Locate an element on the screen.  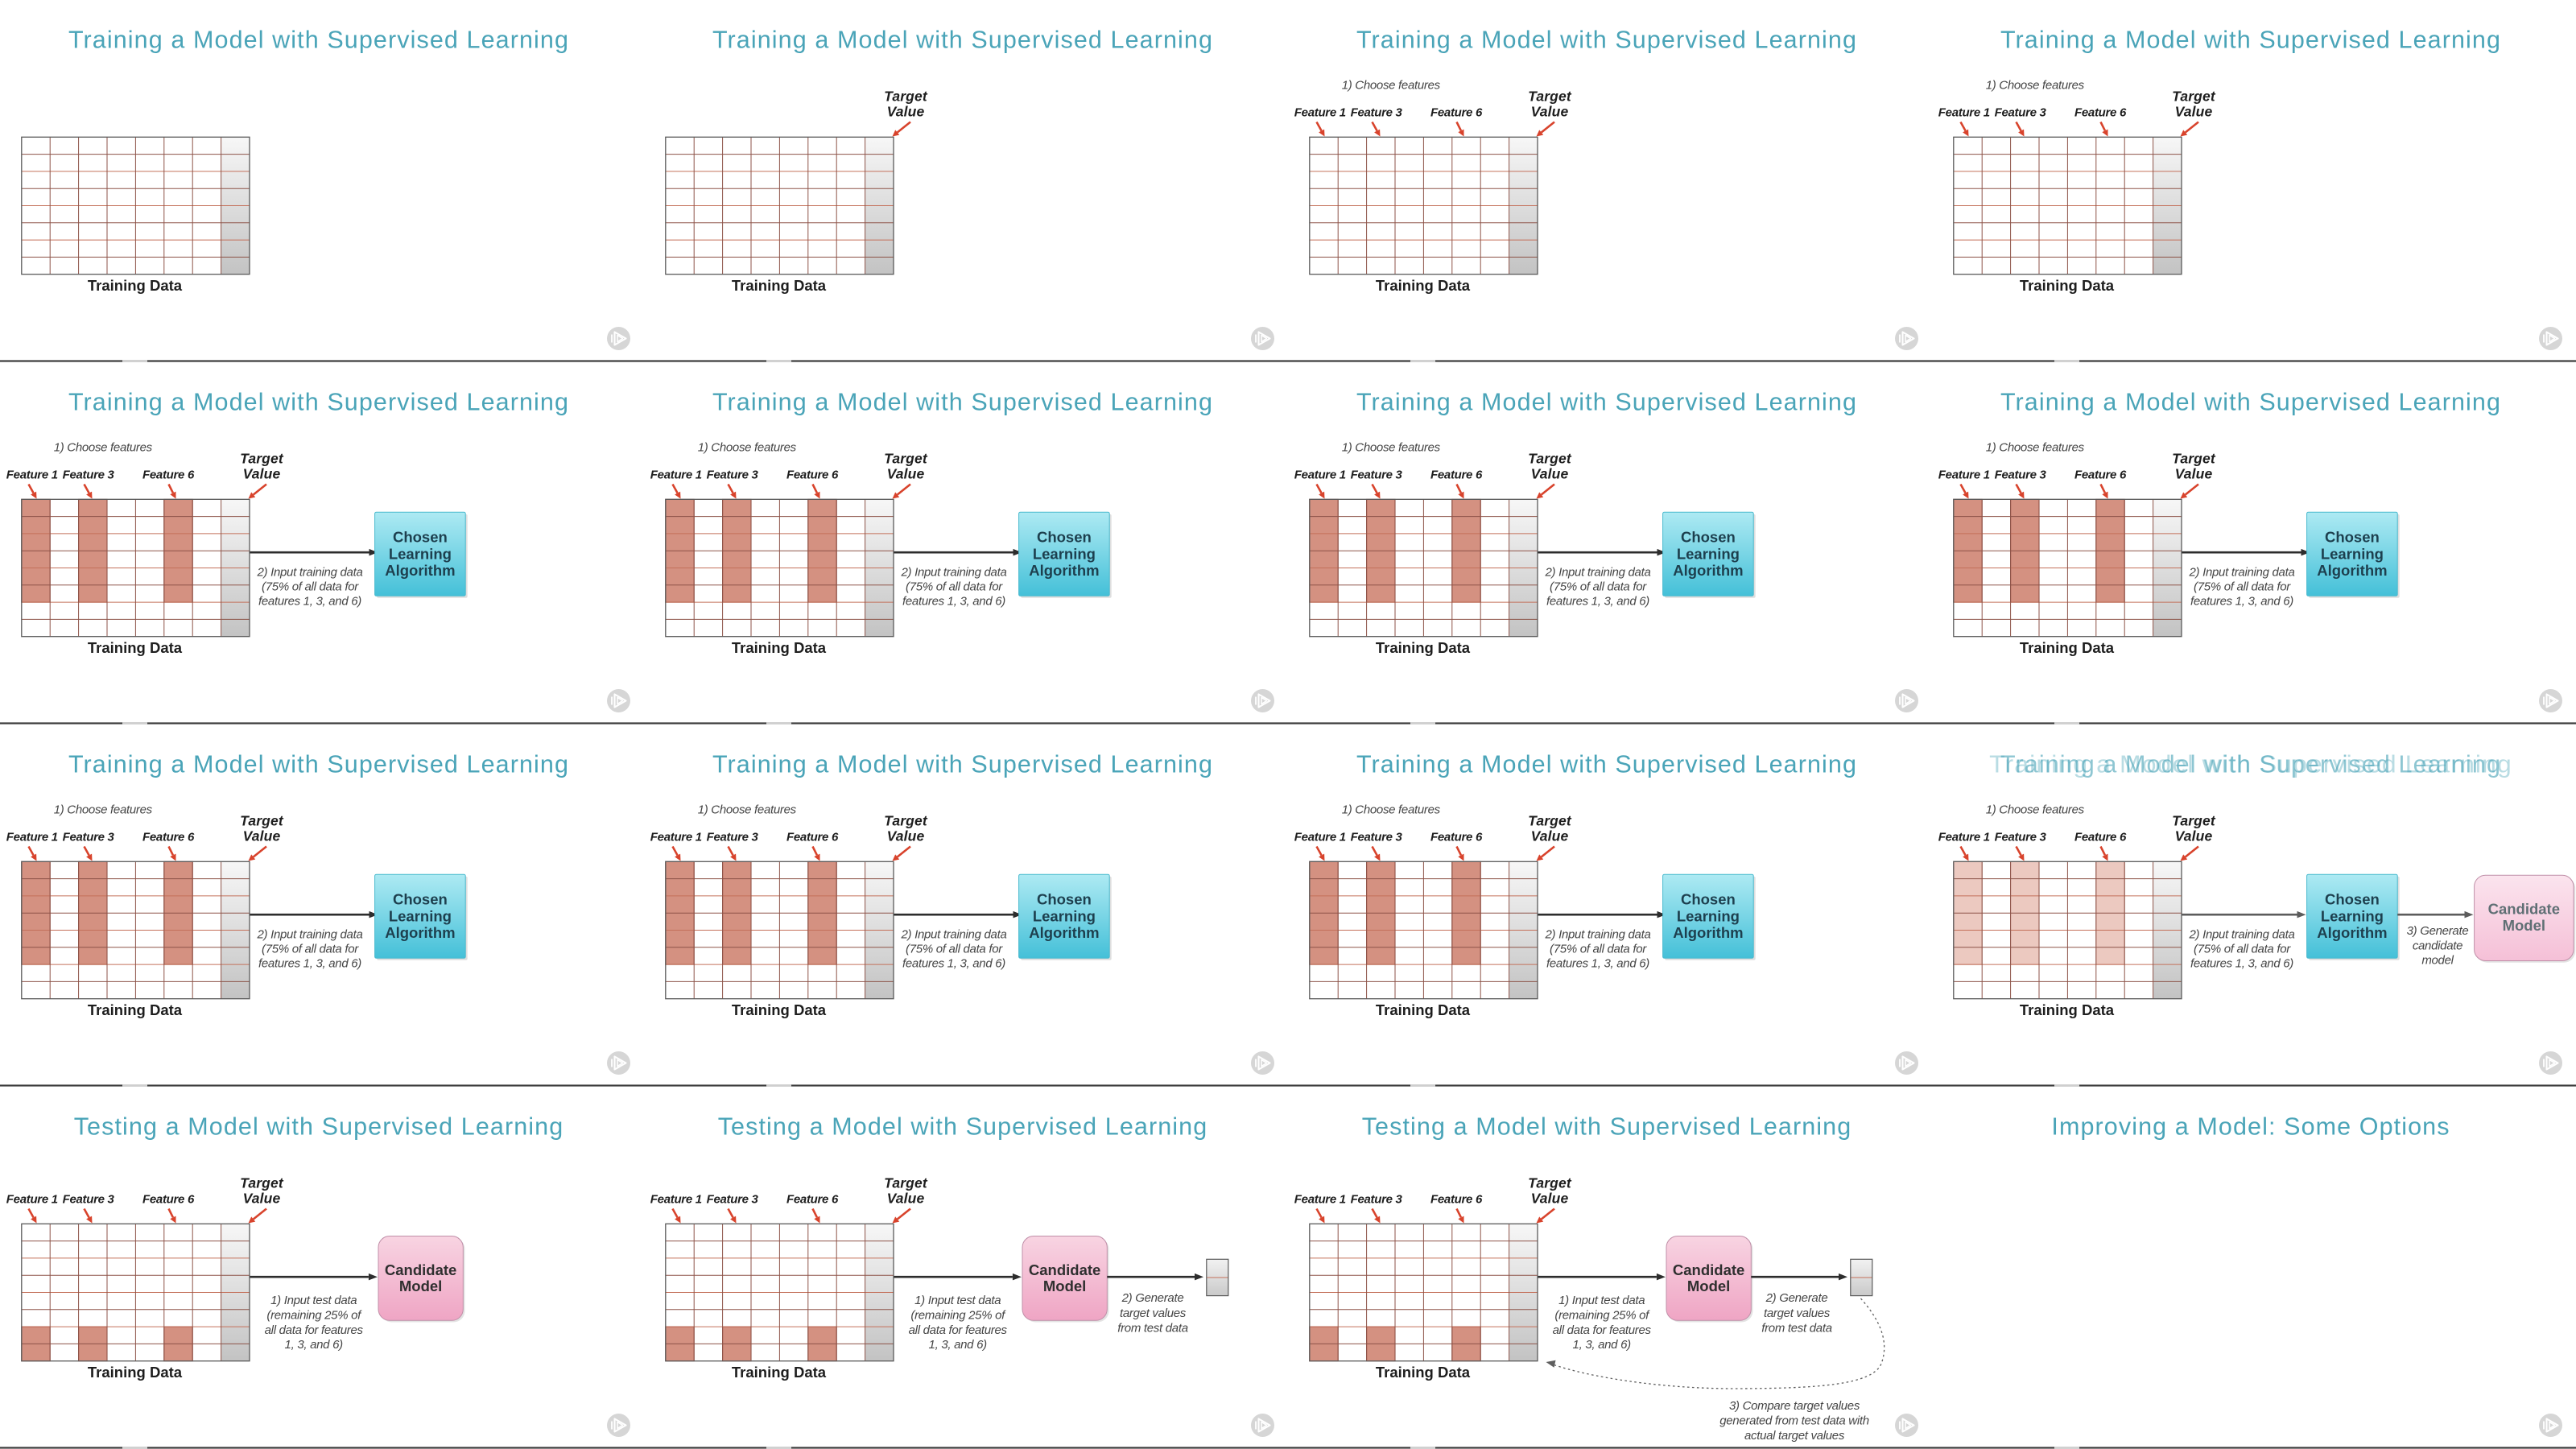
svg-text: target values is located at coordinates (1153, 1313).